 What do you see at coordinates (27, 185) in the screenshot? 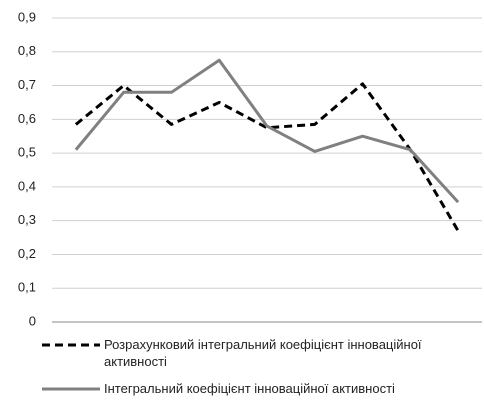
I see `y-tick-label: 0,4` at bounding box center [27, 185].